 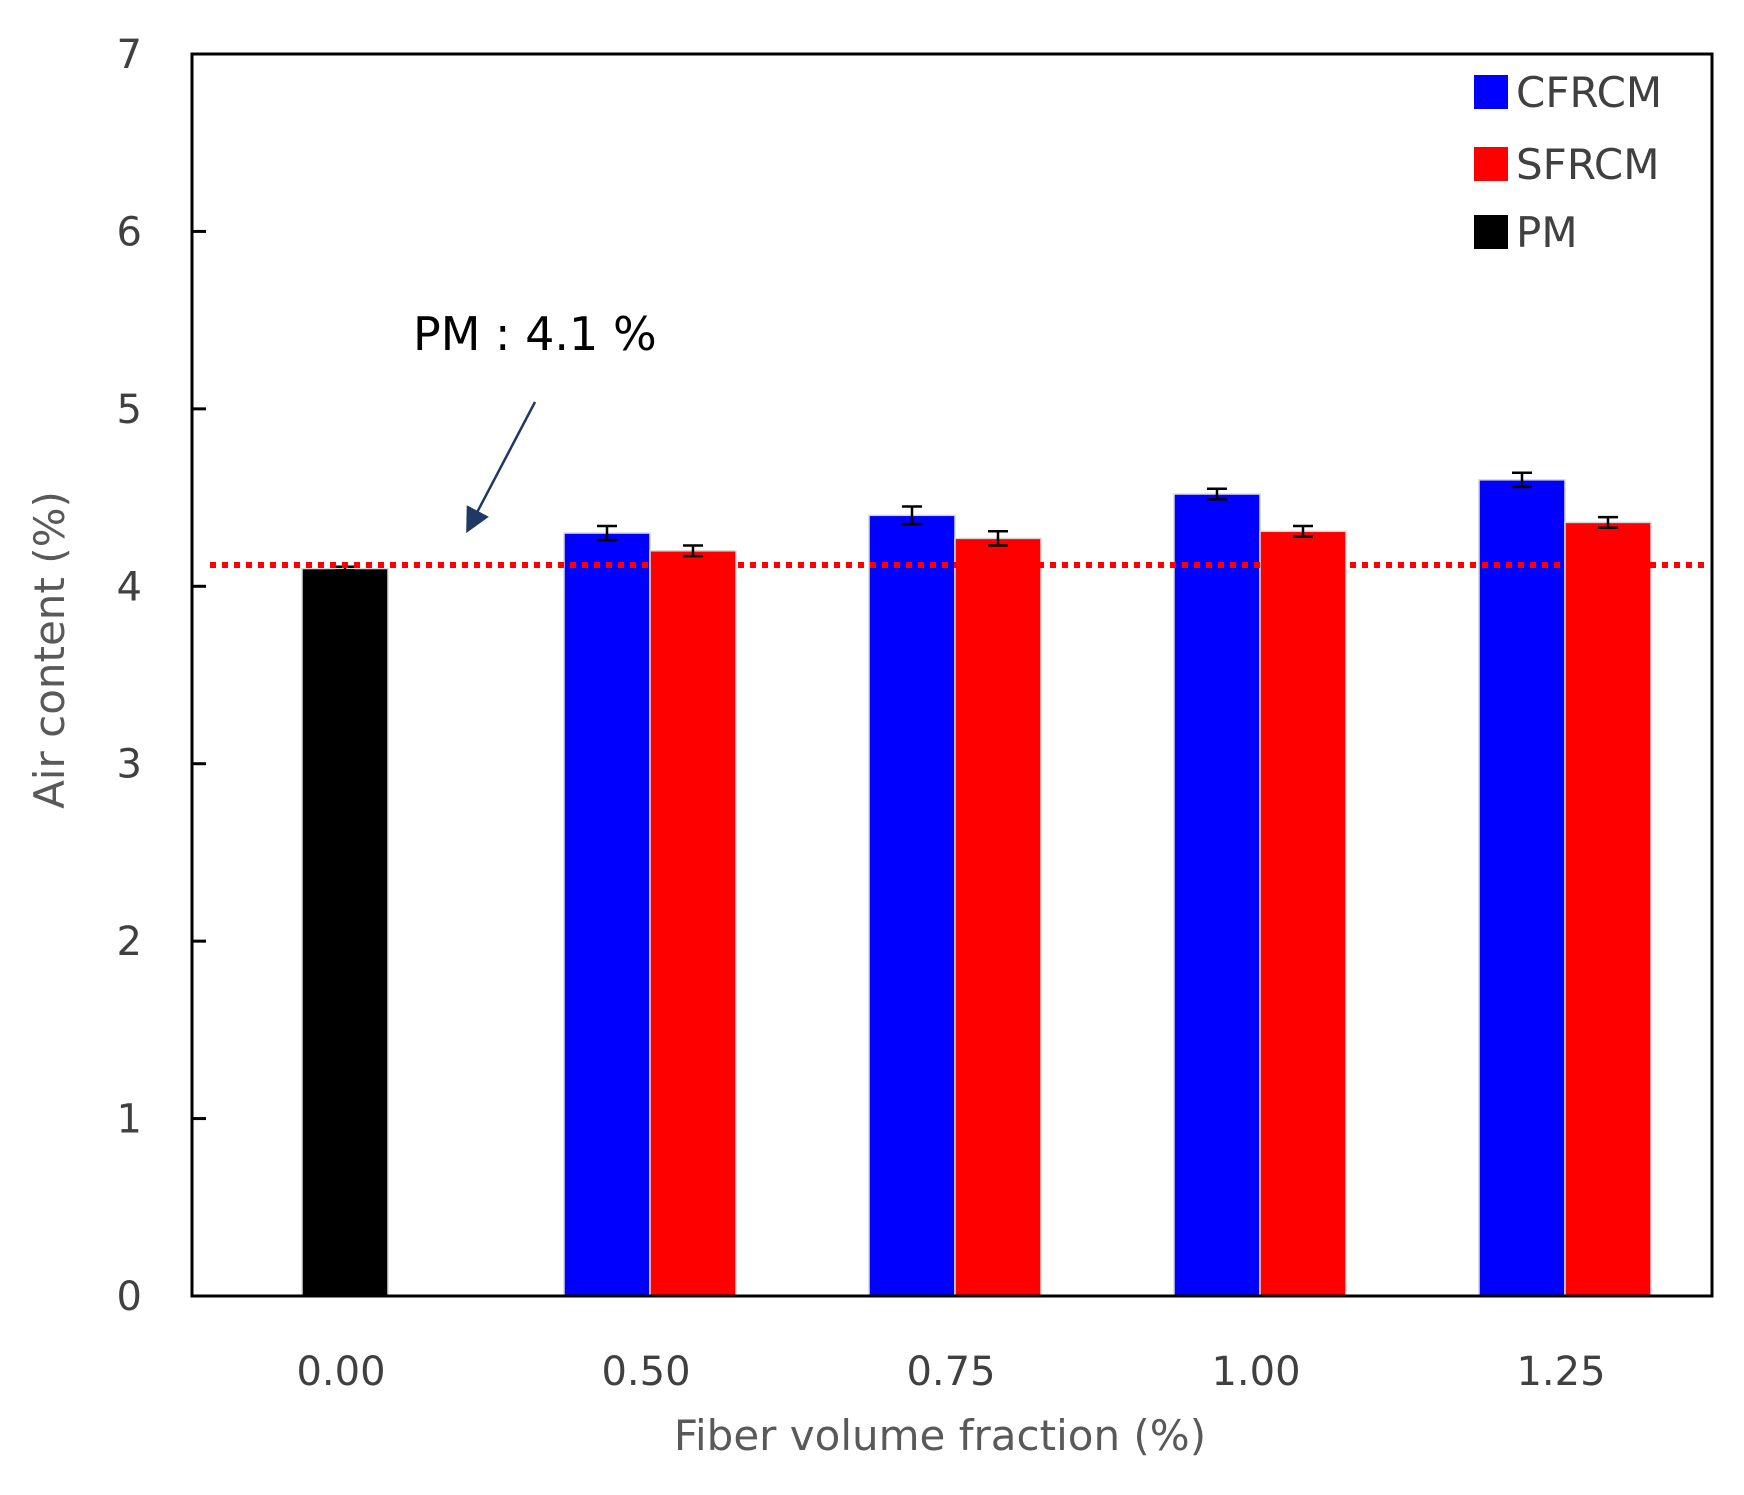 What do you see at coordinates (976, 521) in the screenshot?
I see `error-bars-layer` at bounding box center [976, 521].